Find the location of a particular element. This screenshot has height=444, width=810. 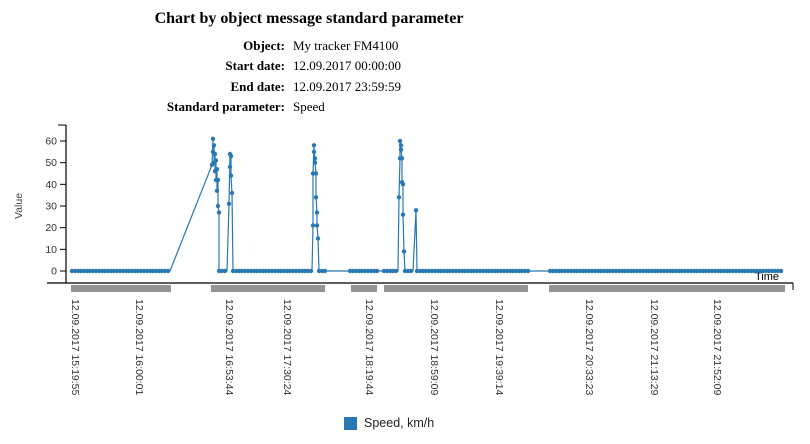

y-tick-label: 30 is located at coordinates (51, 206).